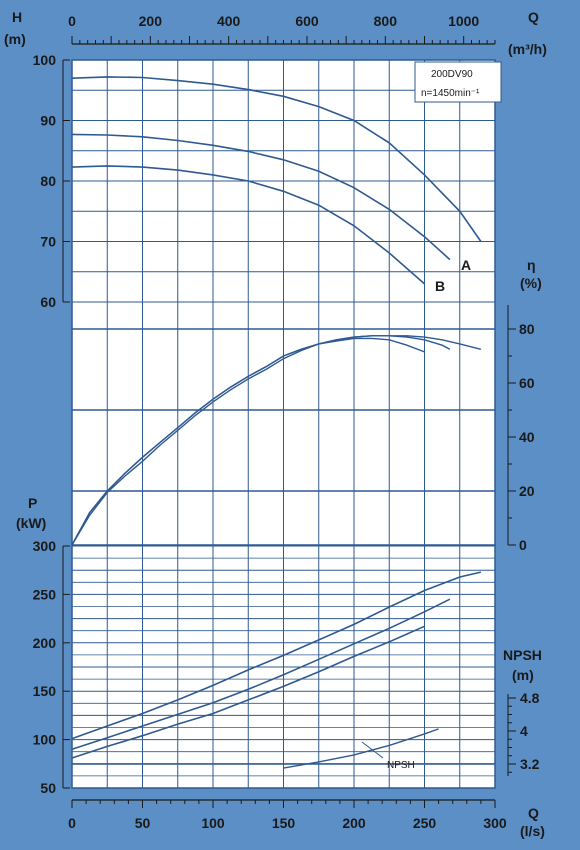  I want to click on curve-label-a: A, so click(466, 265).